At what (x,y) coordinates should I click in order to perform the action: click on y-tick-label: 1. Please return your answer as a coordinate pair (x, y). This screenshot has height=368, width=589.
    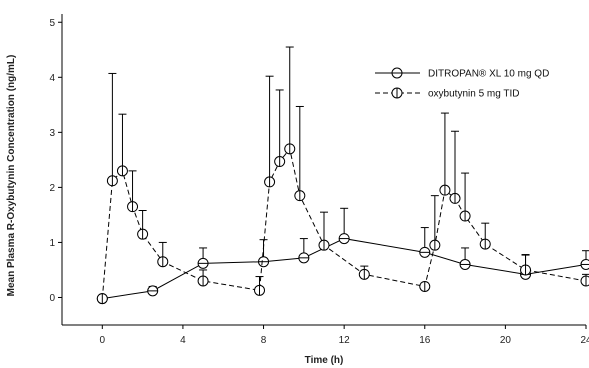
    Looking at the image, I should click on (52, 243).